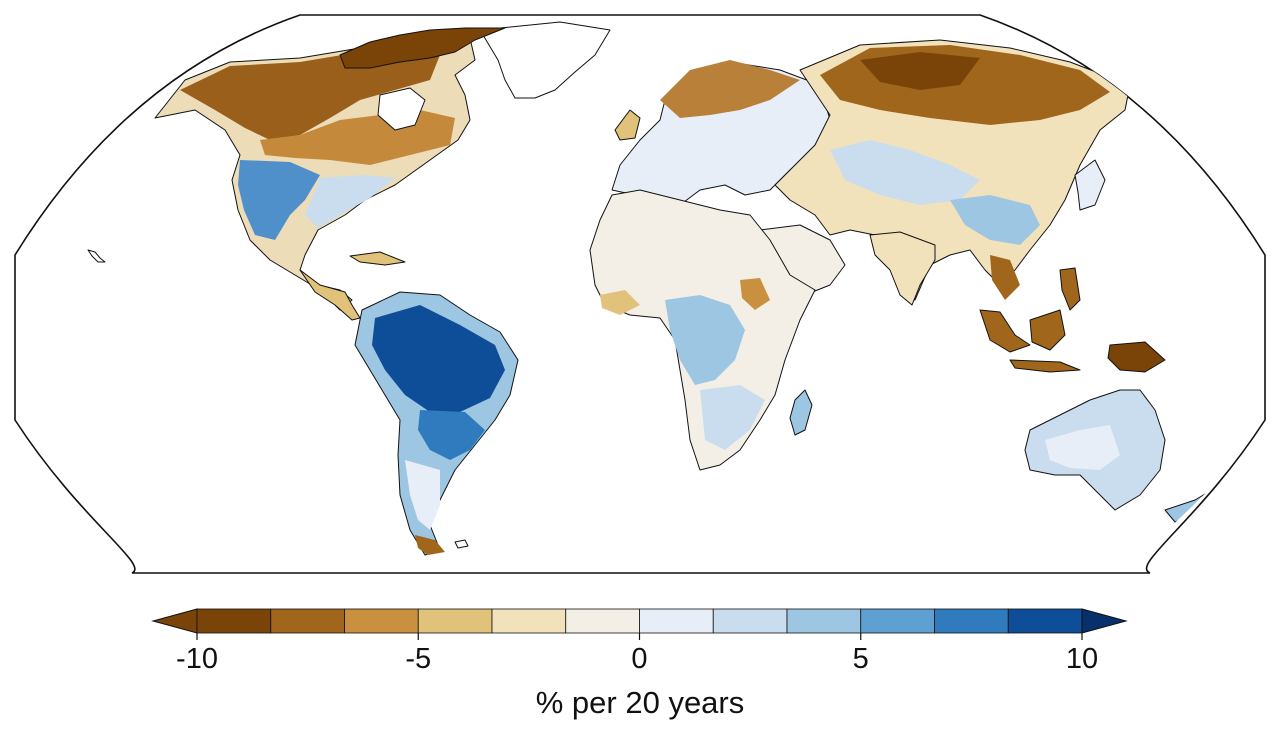 Image resolution: width=1280 pixels, height=741 pixels. Describe the element at coordinates (545, 60) in the screenshot. I see `landmass-greenland` at that location.